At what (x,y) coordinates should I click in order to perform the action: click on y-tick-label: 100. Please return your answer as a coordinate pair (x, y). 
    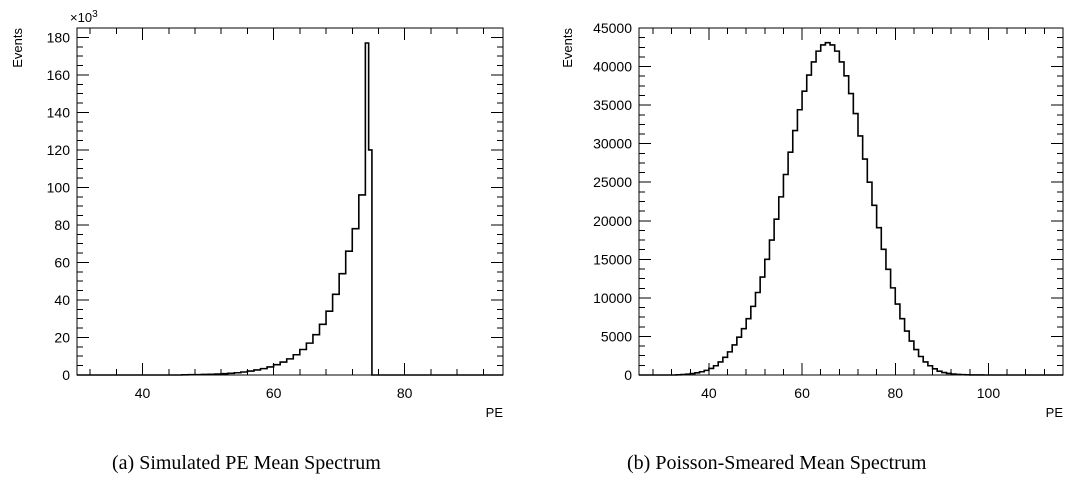
    Looking at the image, I should click on (59, 187).